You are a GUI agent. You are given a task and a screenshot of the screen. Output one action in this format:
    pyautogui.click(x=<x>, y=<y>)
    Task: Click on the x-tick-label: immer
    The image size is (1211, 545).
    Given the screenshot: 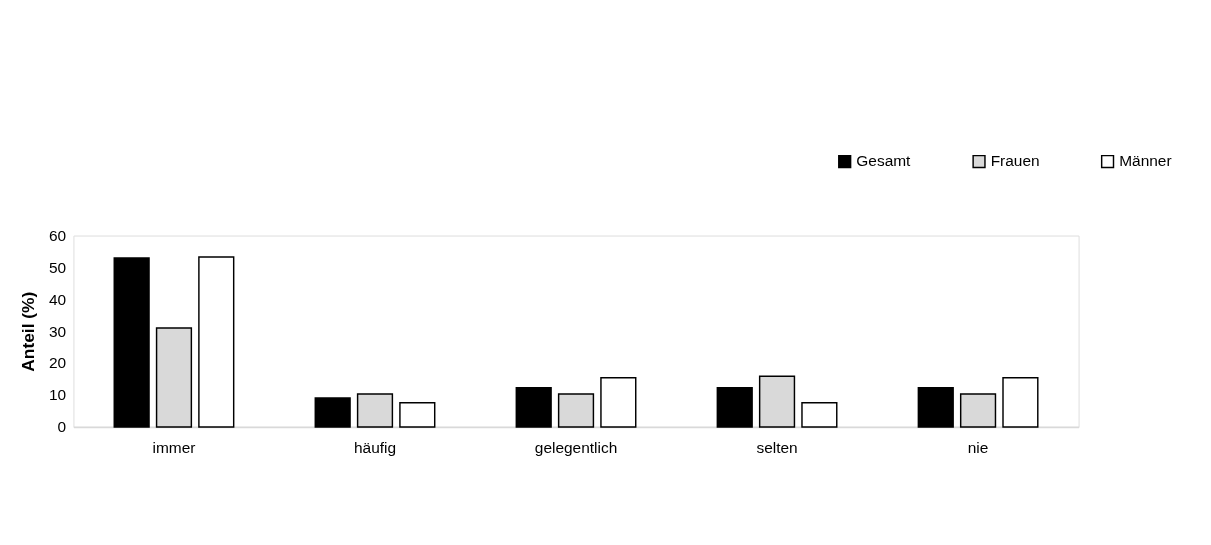 What is the action you would take?
    pyautogui.click(x=174, y=448)
    